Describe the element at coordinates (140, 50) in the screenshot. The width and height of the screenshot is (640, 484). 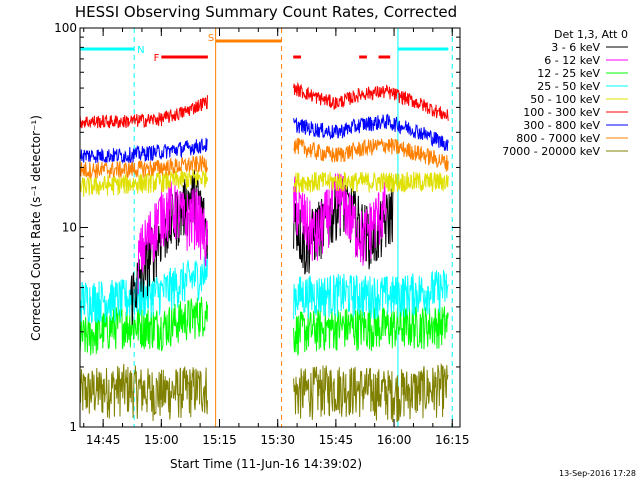
I see `flag-label-N: N` at that location.